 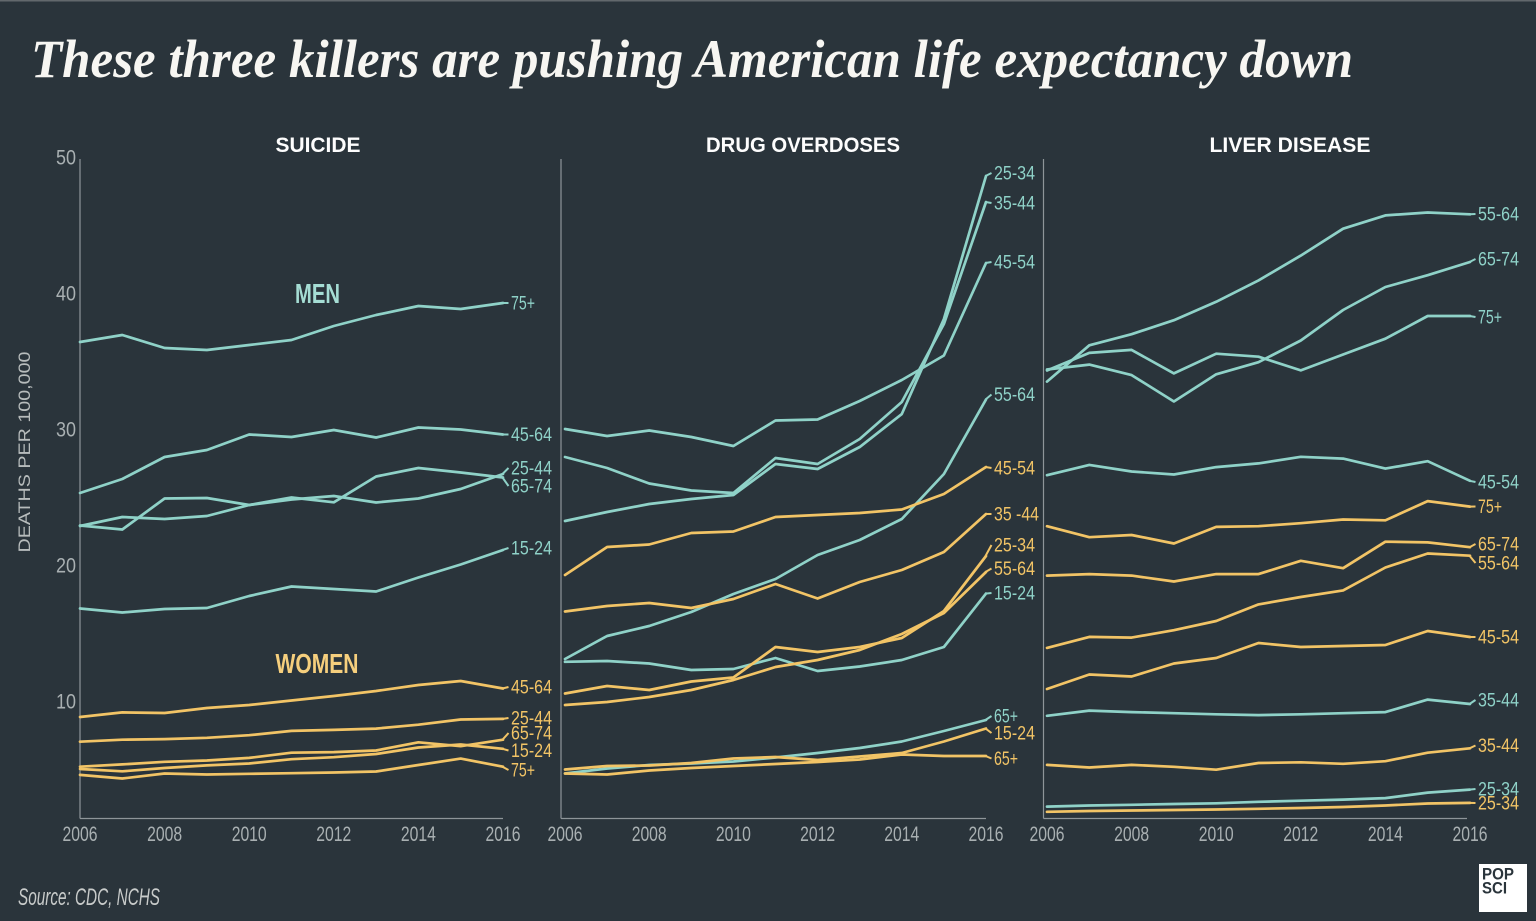 What do you see at coordinates (66, 566) in the screenshot?
I see `svg-text: 20` at bounding box center [66, 566].